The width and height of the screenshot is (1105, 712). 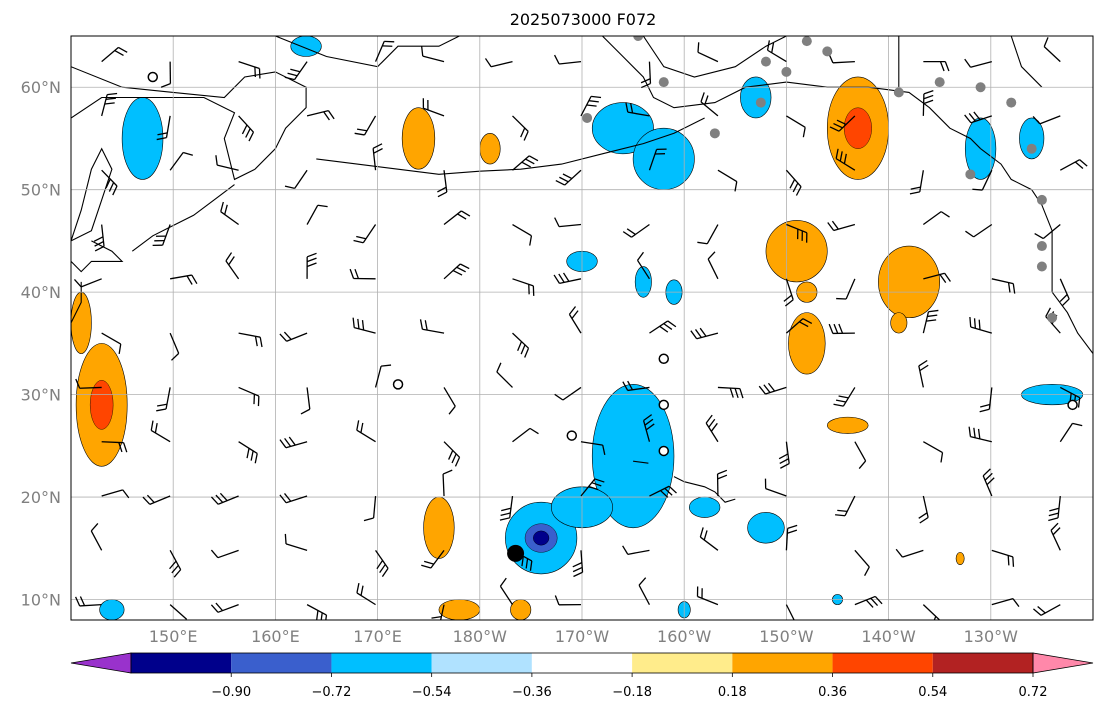 What do you see at coordinates (786, 636) in the screenshot?
I see `lon-label: 150°W` at bounding box center [786, 636].